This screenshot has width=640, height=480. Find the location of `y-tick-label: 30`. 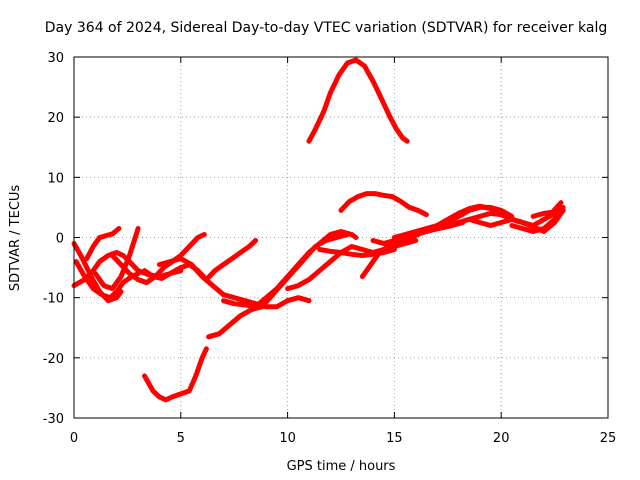

y-tick-label: 30 is located at coordinates (55, 58).